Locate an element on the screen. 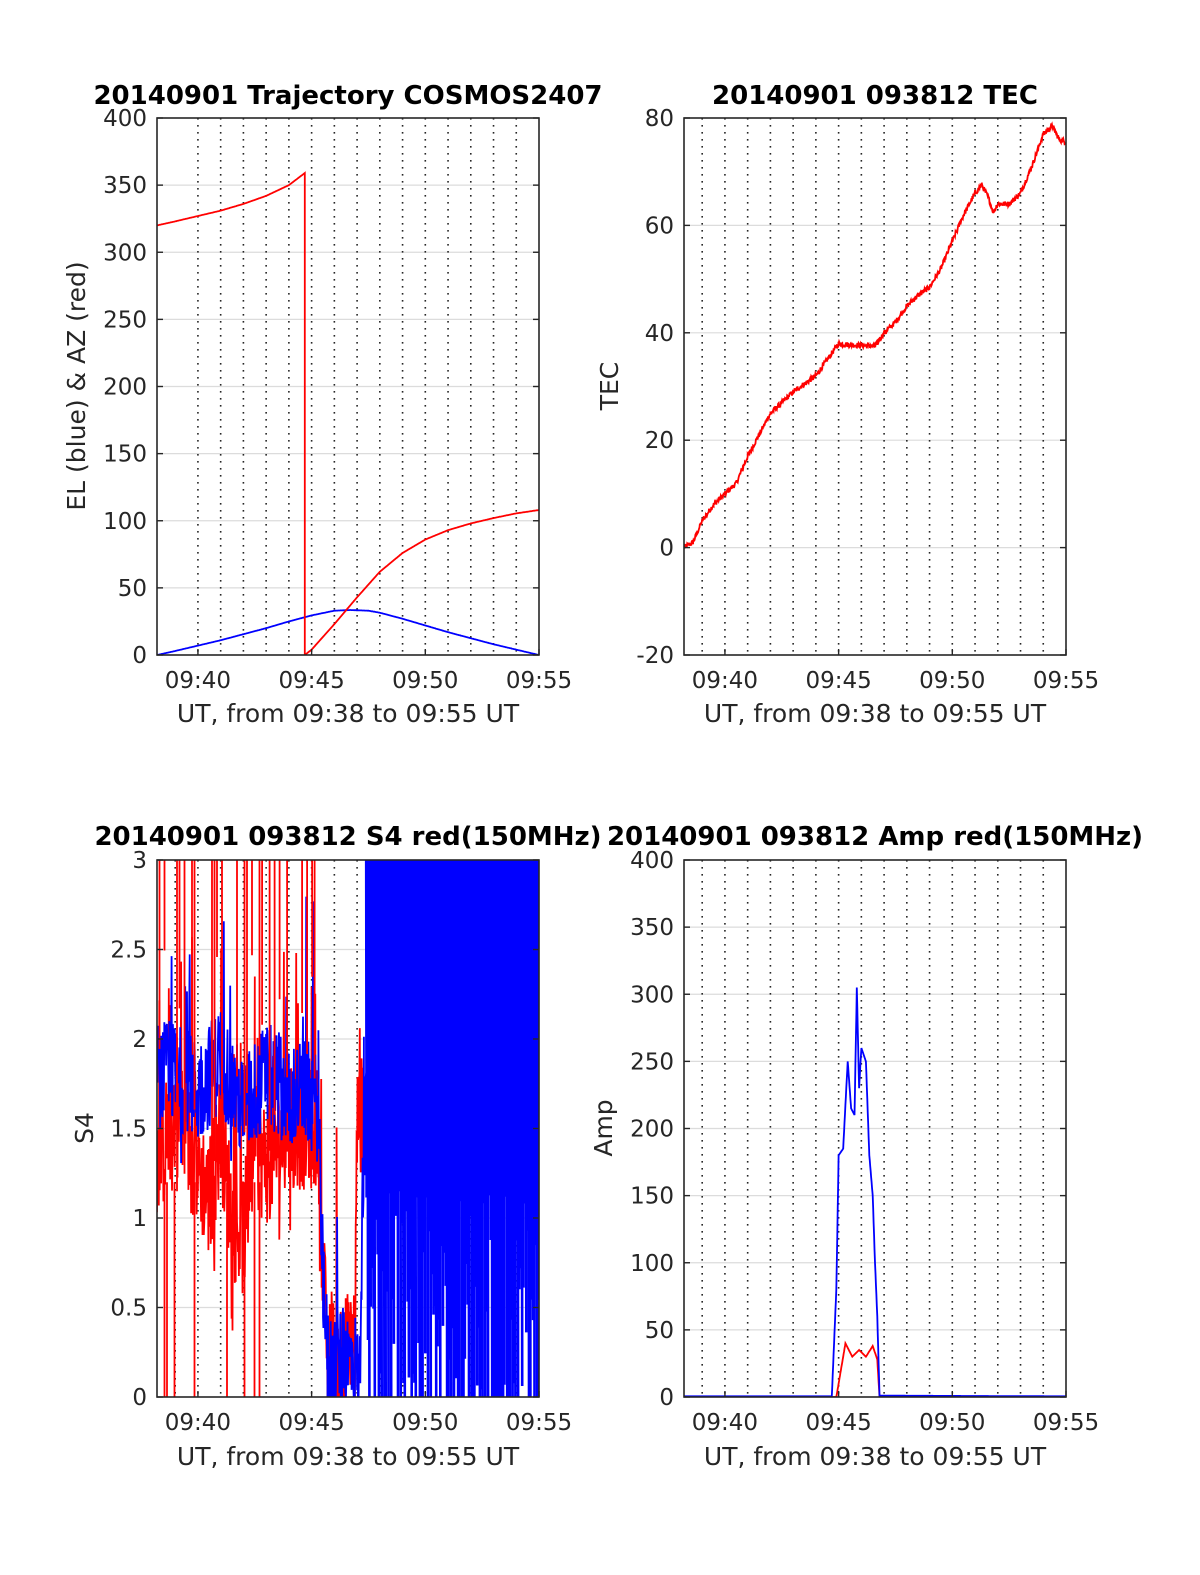 The width and height of the screenshot is (1200, 1575). panel-trajectory-xtick-label: 09:40 is located at coordinates (198, 681).